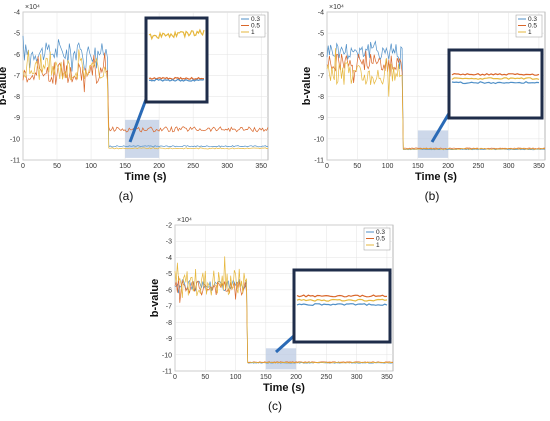  Describe the element at coordinates (432, 196) in the screenshot. I see `panel-caption: (b)` at that location.